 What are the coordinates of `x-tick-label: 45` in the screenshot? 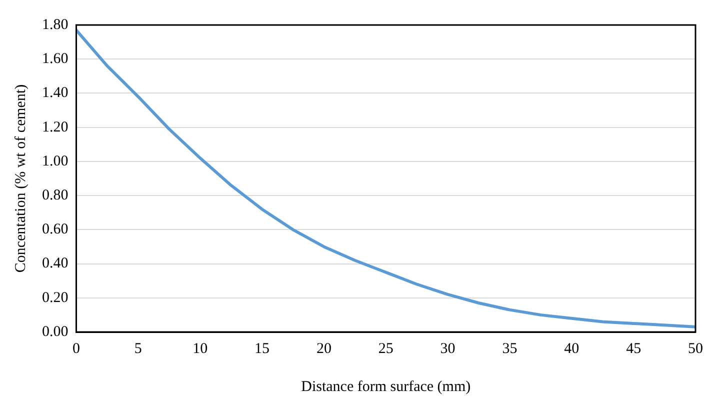 It's located at (634, 348).